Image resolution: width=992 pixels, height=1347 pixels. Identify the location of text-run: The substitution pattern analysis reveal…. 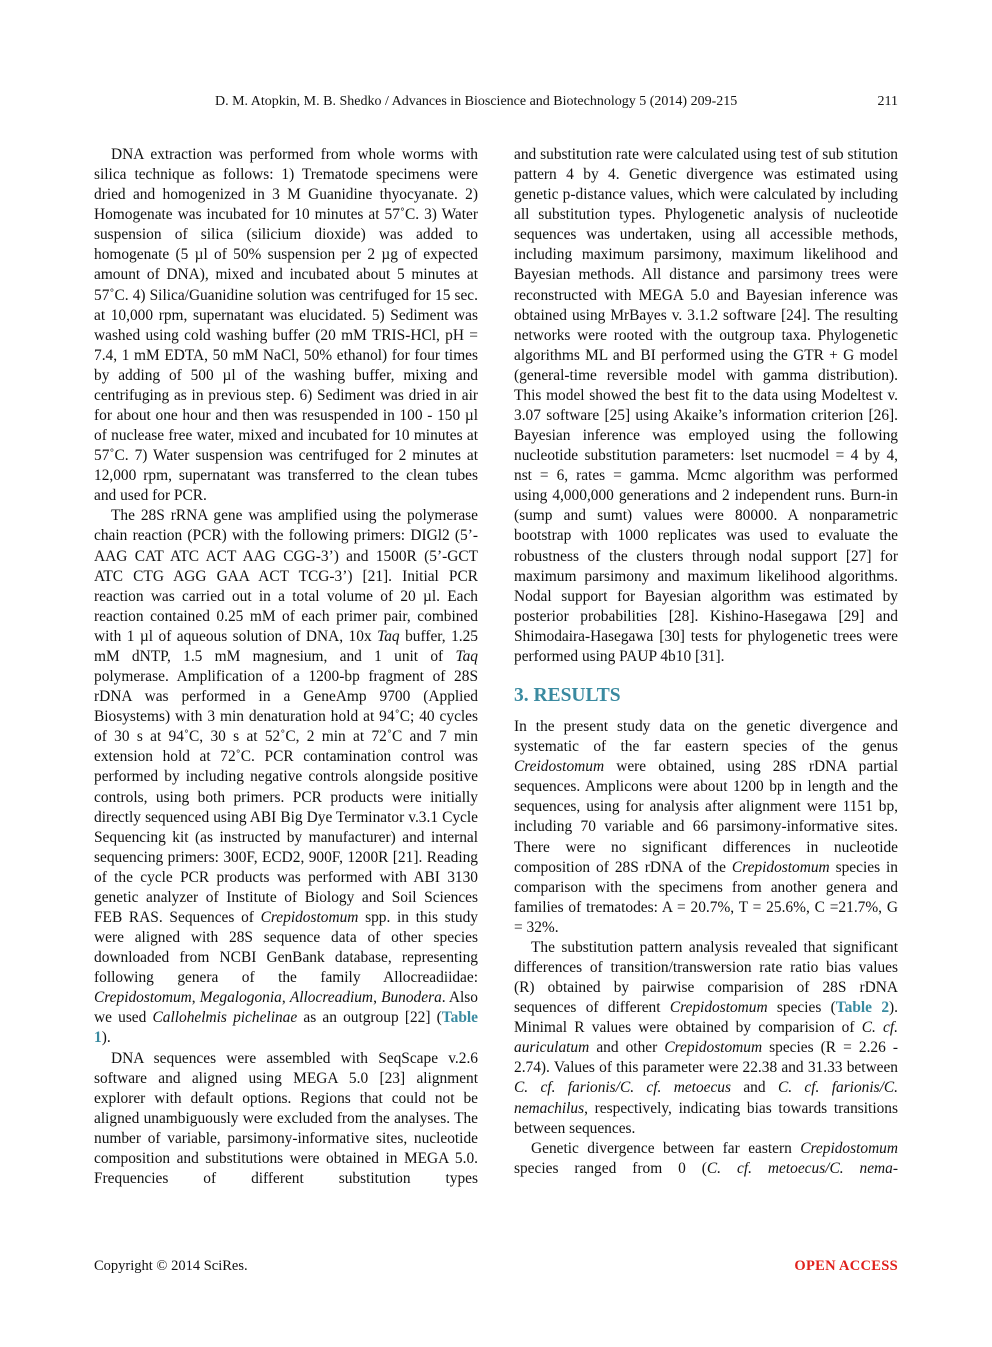
(706, 977).